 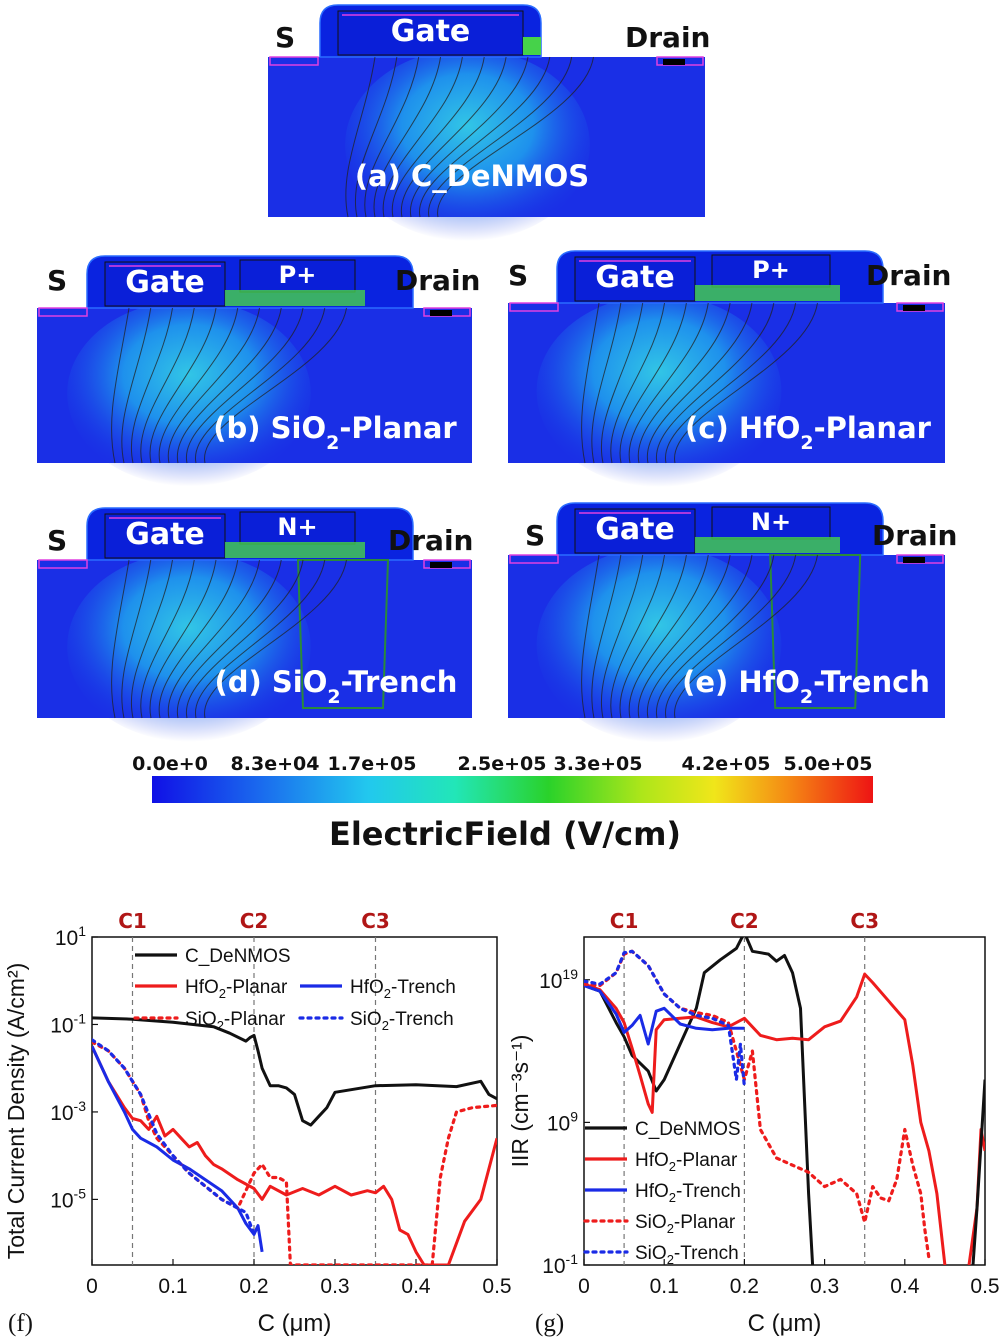 I want to click on x-tick-label: 0.2, so click(x=744, y=1286).